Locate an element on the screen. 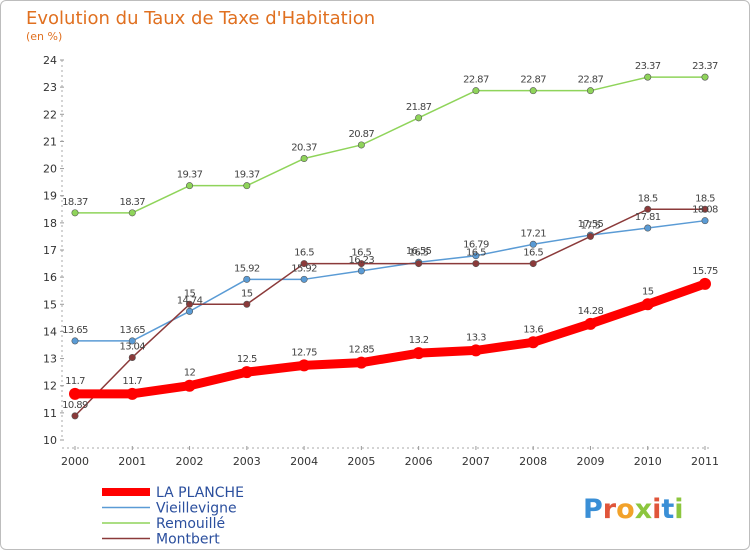 This screenshot has width=750, height=550. data-label: 18.08 is located at coordinates (705, 210).